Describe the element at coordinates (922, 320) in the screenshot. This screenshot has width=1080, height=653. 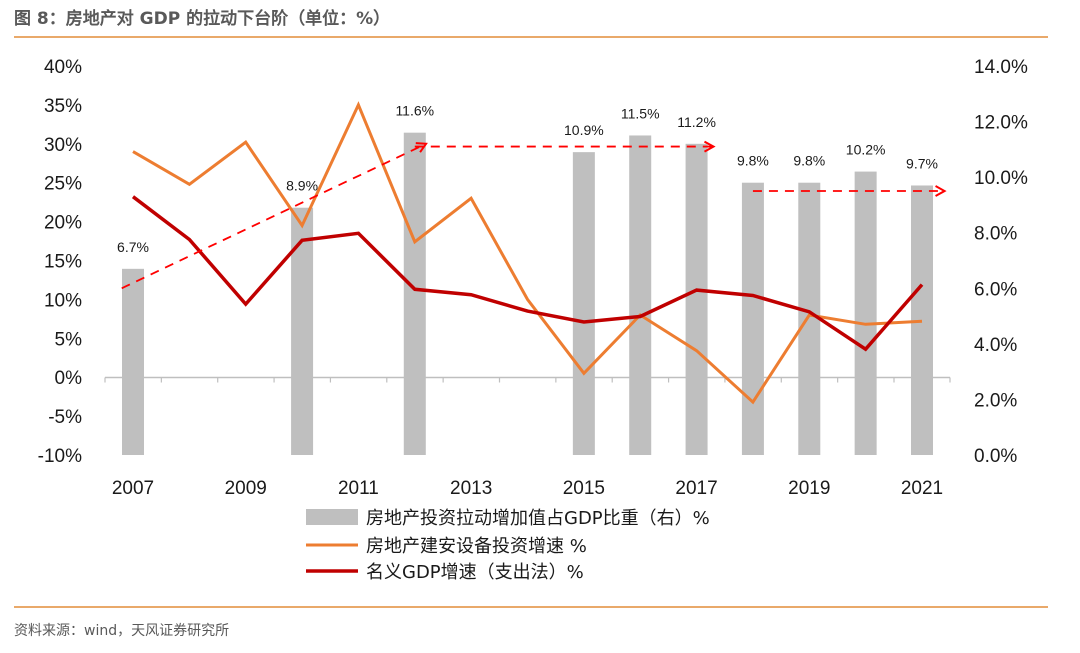
I see `bar-2021` at that location.